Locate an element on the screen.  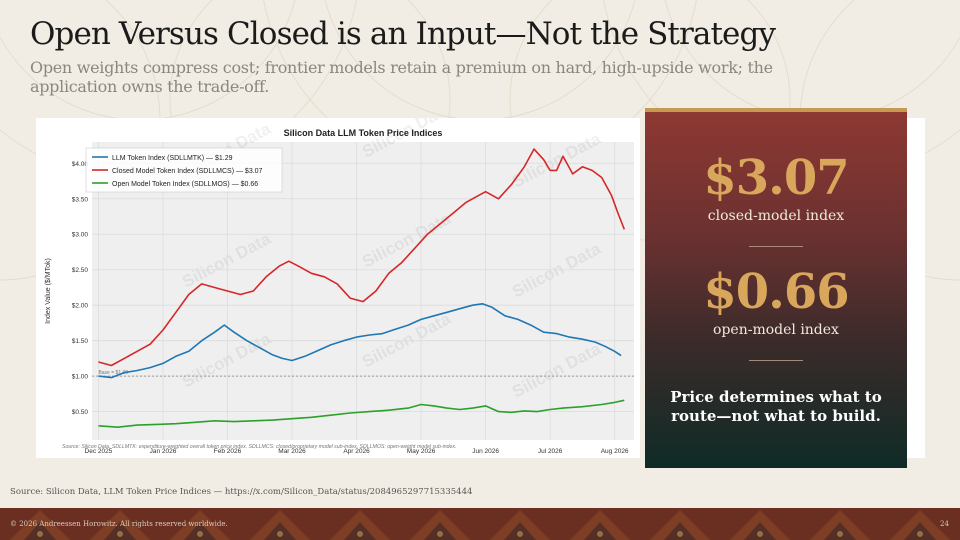
x-tick-label: May 2026 is located at coordinates (421, 451).